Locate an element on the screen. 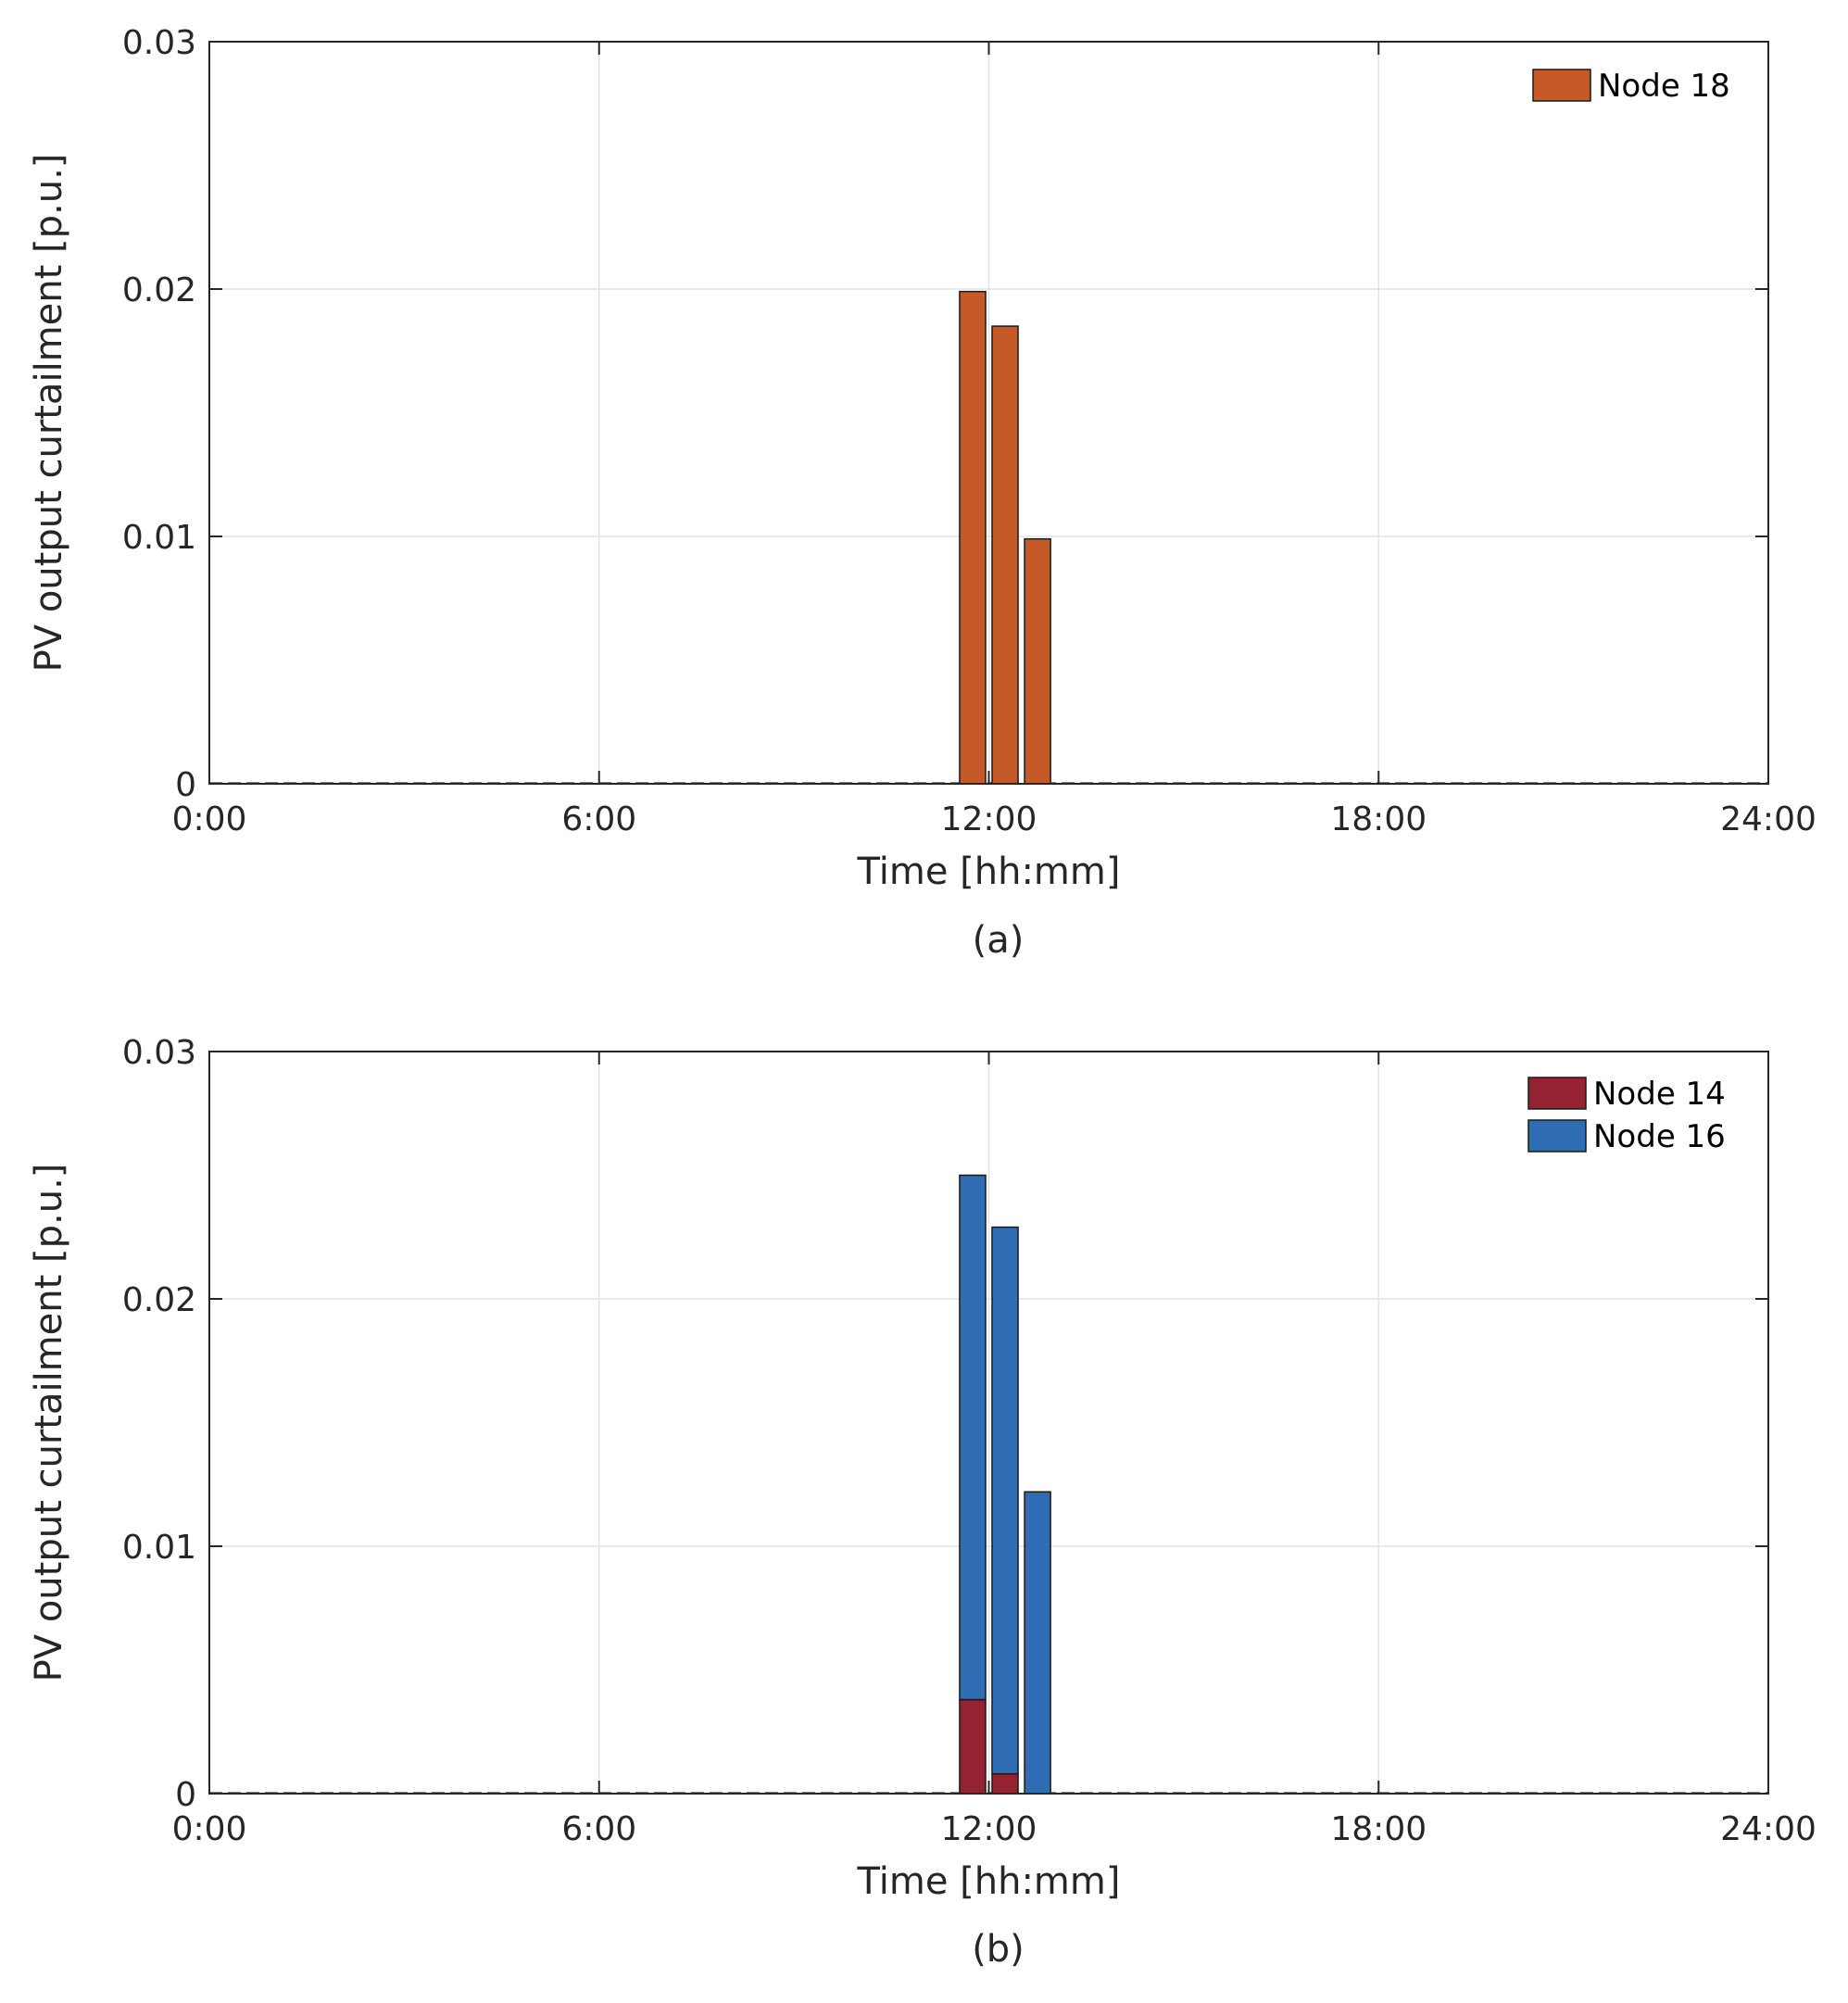 The height and width of the screenshot is (2003, 1848). panel-caption: (b) is located at coordinates (999, 1949).